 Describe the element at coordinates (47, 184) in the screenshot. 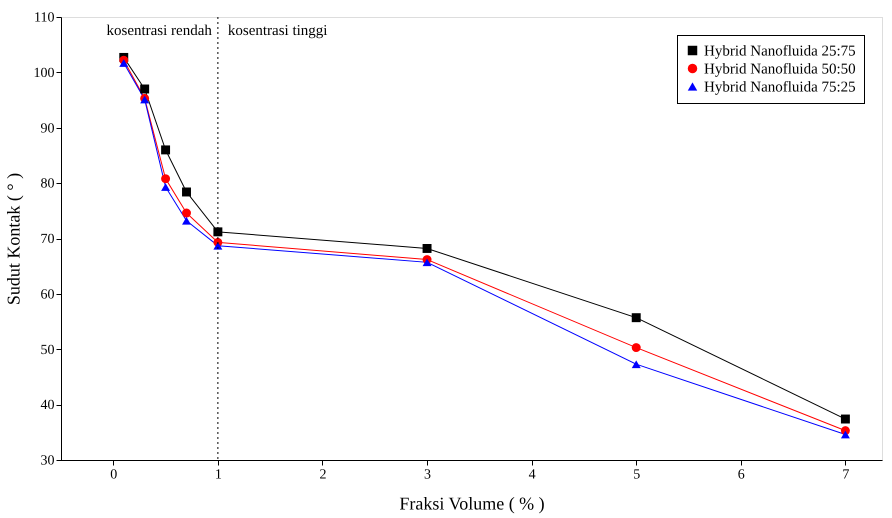

I see `y-tick-label: 80` at that location.